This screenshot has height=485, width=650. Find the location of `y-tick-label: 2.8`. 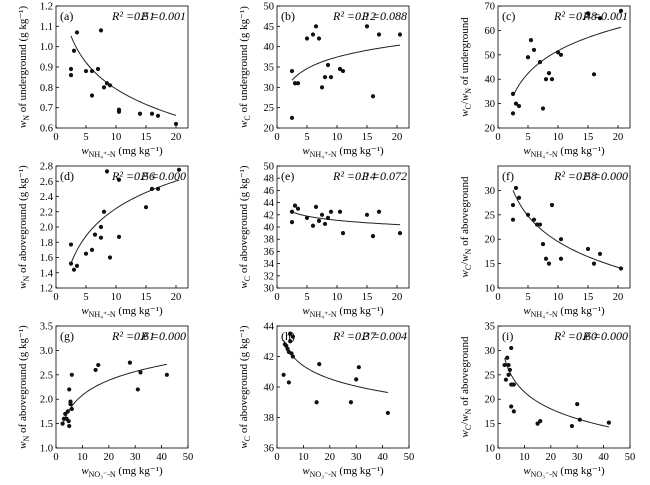

y-tick-label: 2.8 is located at coordinates (46, 167).